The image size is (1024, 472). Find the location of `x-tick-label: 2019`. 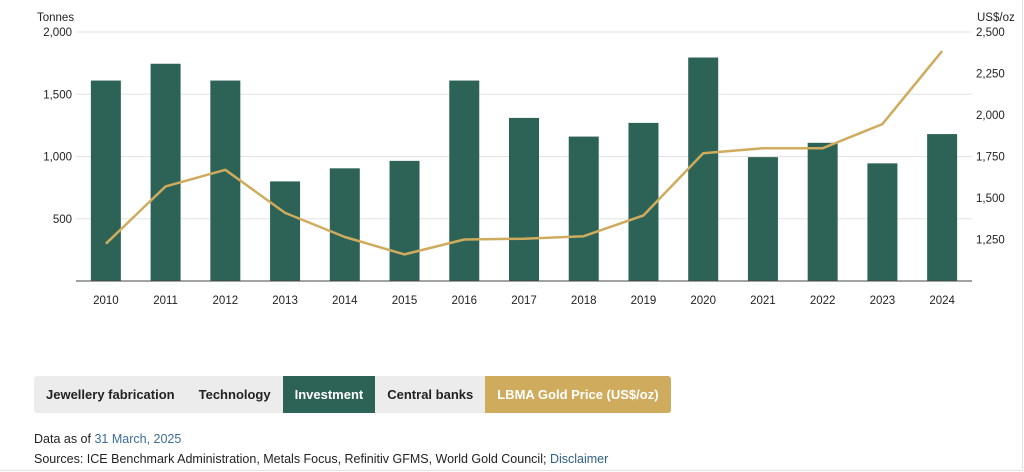

x-tick-label: 2019 is located at coordinates (644, 301).